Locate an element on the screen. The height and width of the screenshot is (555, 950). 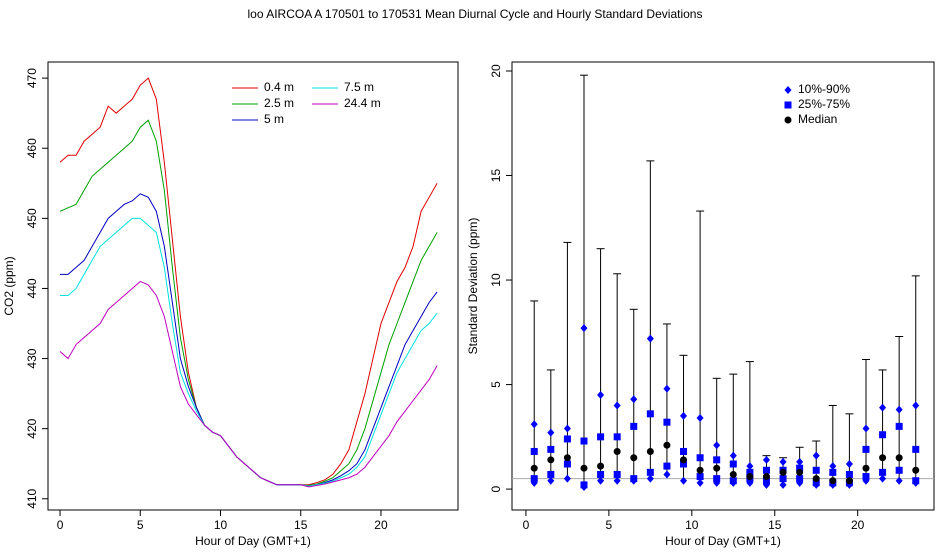
y-tick-label: 5 is located at coordinates (496, 384).